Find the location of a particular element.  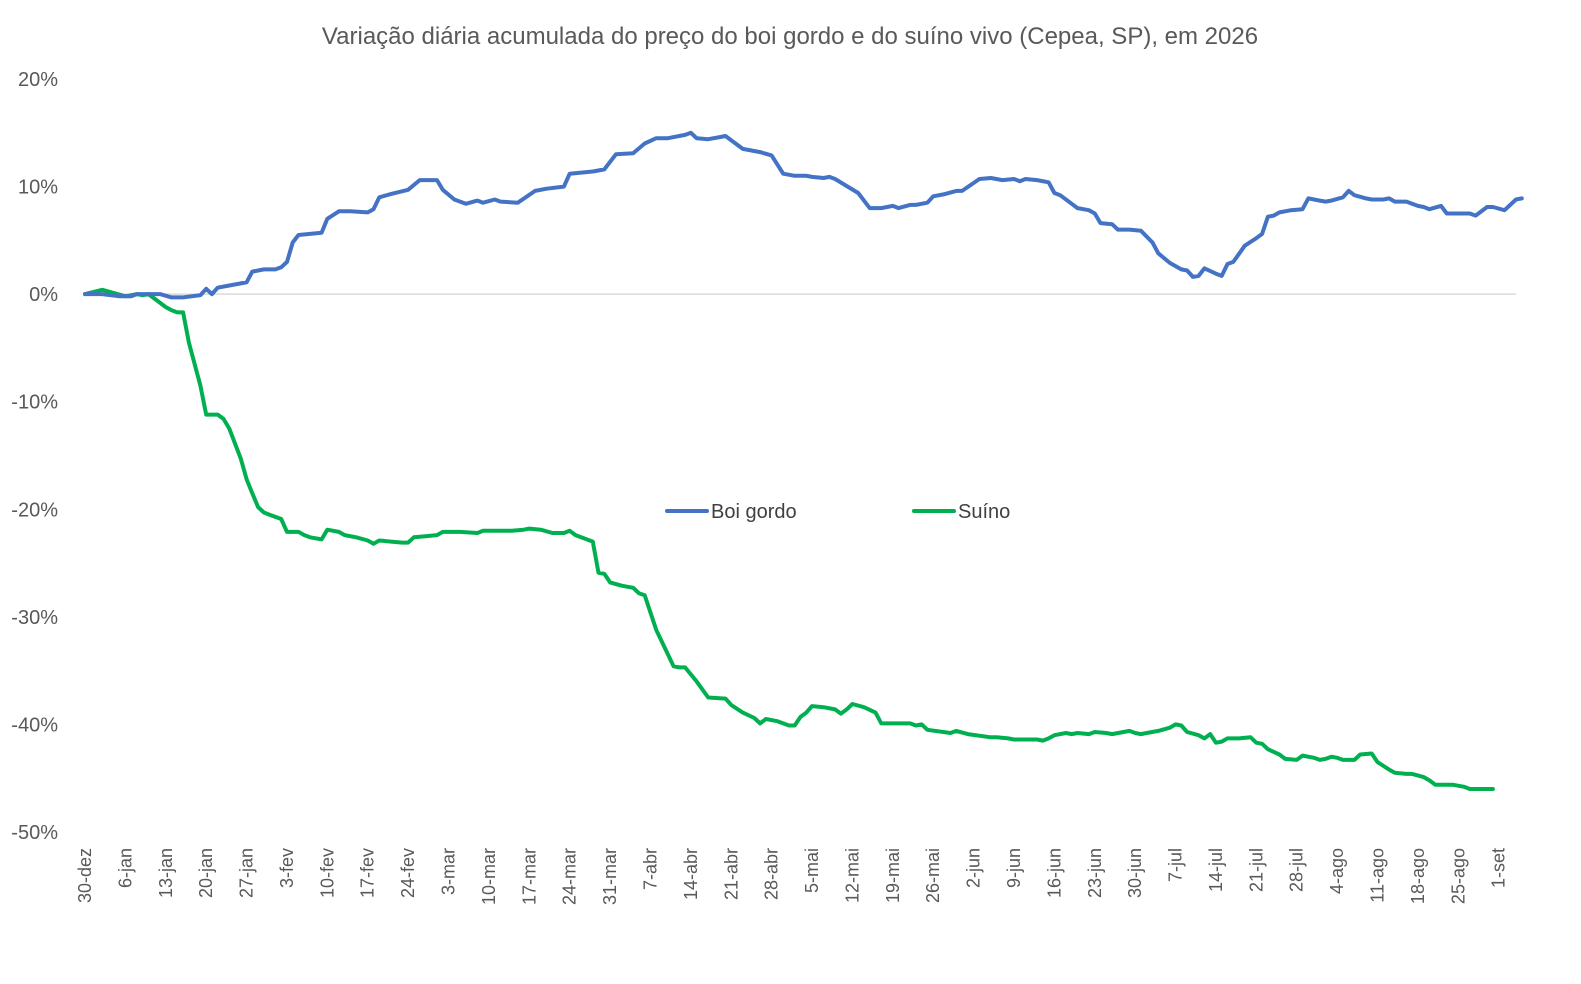

y-tick-label: -30% is located at coordinates (34, 618).